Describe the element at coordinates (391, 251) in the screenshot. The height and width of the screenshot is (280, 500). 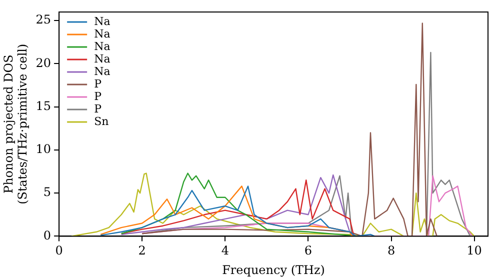
I see `x-tick-label: 8` at that location.